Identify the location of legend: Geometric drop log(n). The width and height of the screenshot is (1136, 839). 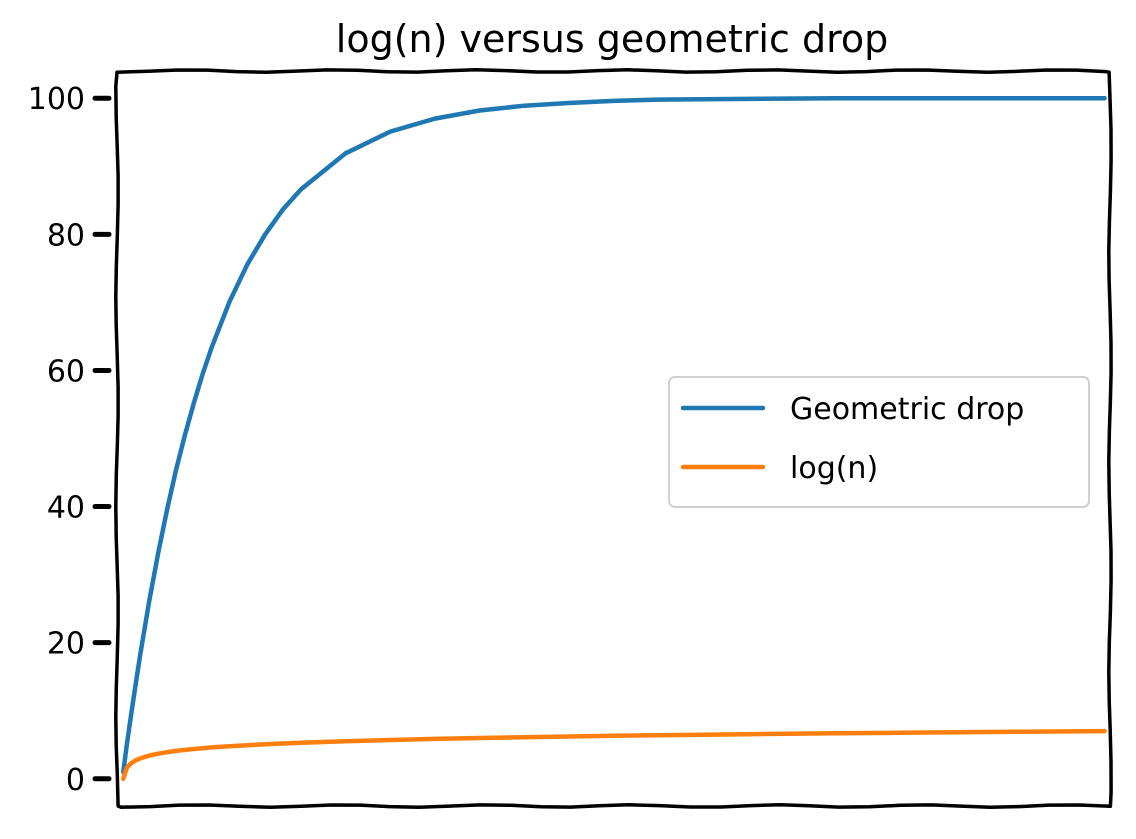
(879, 442).